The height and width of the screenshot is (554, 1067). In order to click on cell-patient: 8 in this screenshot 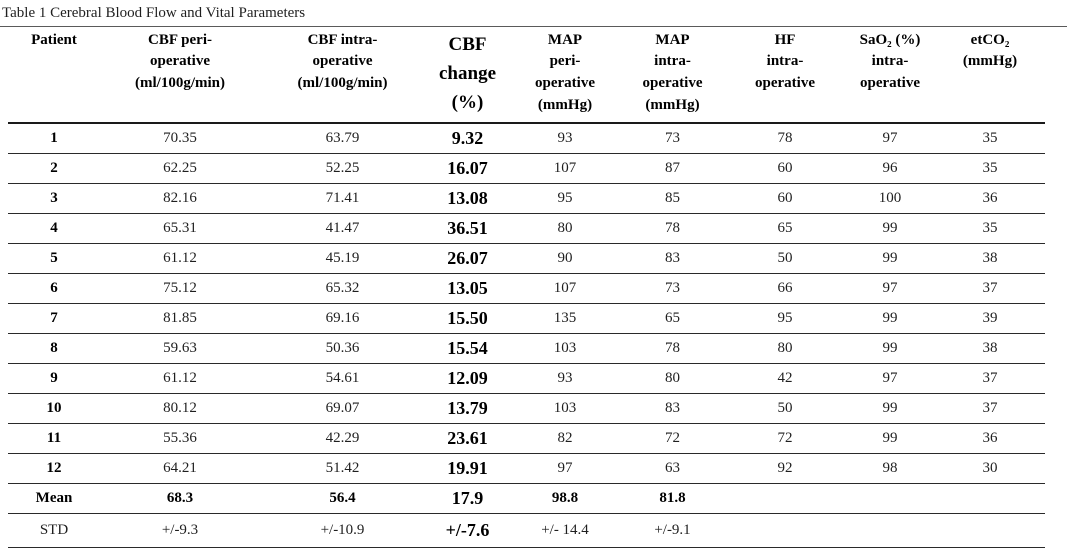, I will do `click(54, 348)`.